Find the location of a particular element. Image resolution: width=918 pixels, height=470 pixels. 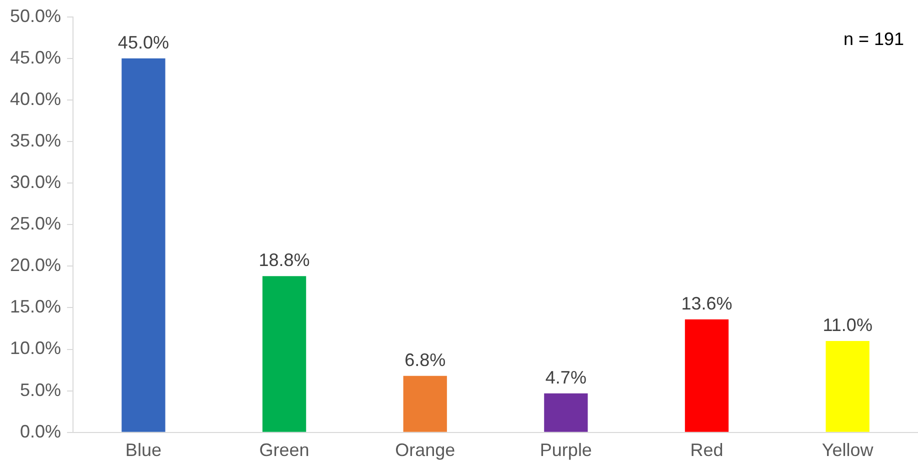

x-tick-label: Green is located at coordinates (284, 450).